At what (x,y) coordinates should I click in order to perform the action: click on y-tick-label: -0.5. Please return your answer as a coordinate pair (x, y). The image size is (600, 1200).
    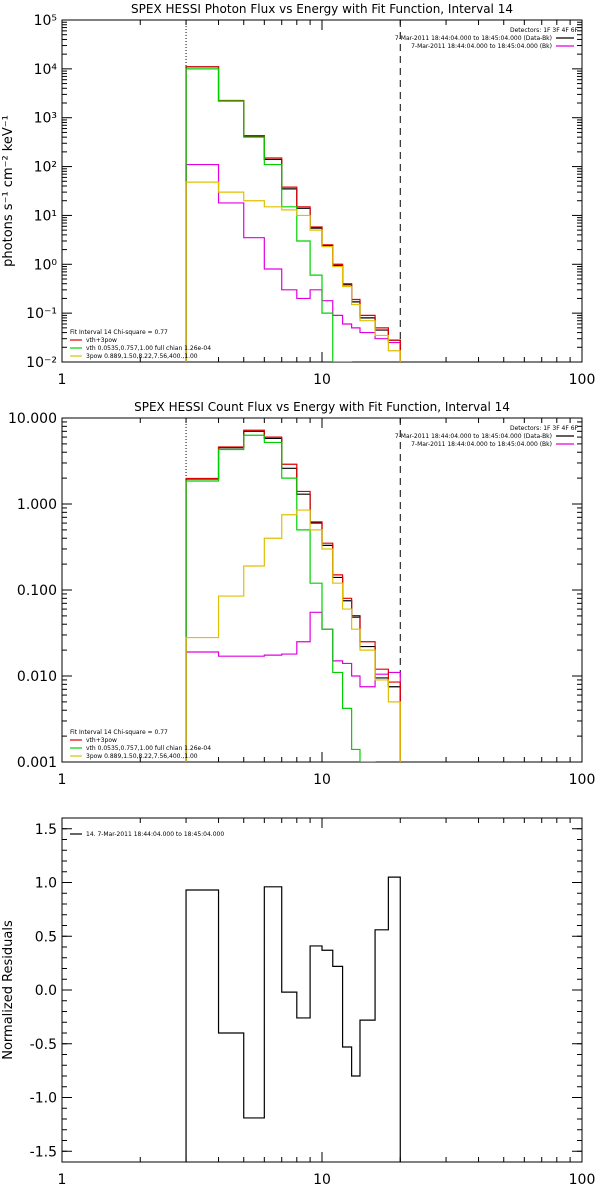
    Looking at the image, I should click on (43, 1045).